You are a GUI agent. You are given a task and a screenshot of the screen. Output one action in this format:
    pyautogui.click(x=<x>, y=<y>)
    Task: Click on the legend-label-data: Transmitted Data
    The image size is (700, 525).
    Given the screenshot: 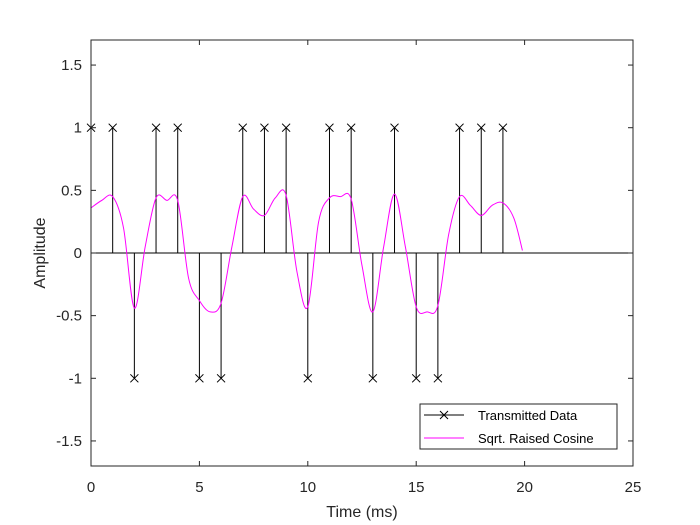 What is the action you would take?
    pyautogui.click(x=528, y=415)
    